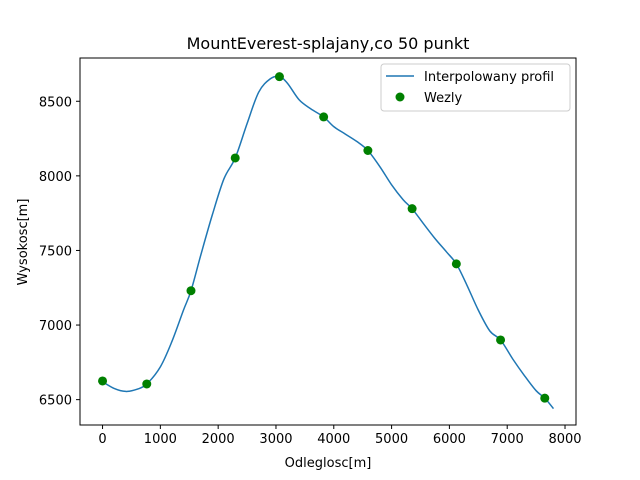 The width and height of the screenshot is (640, 480). I want to click on chart-title: MountEverest-splajany,co 50 punkt, so click(328, 43).